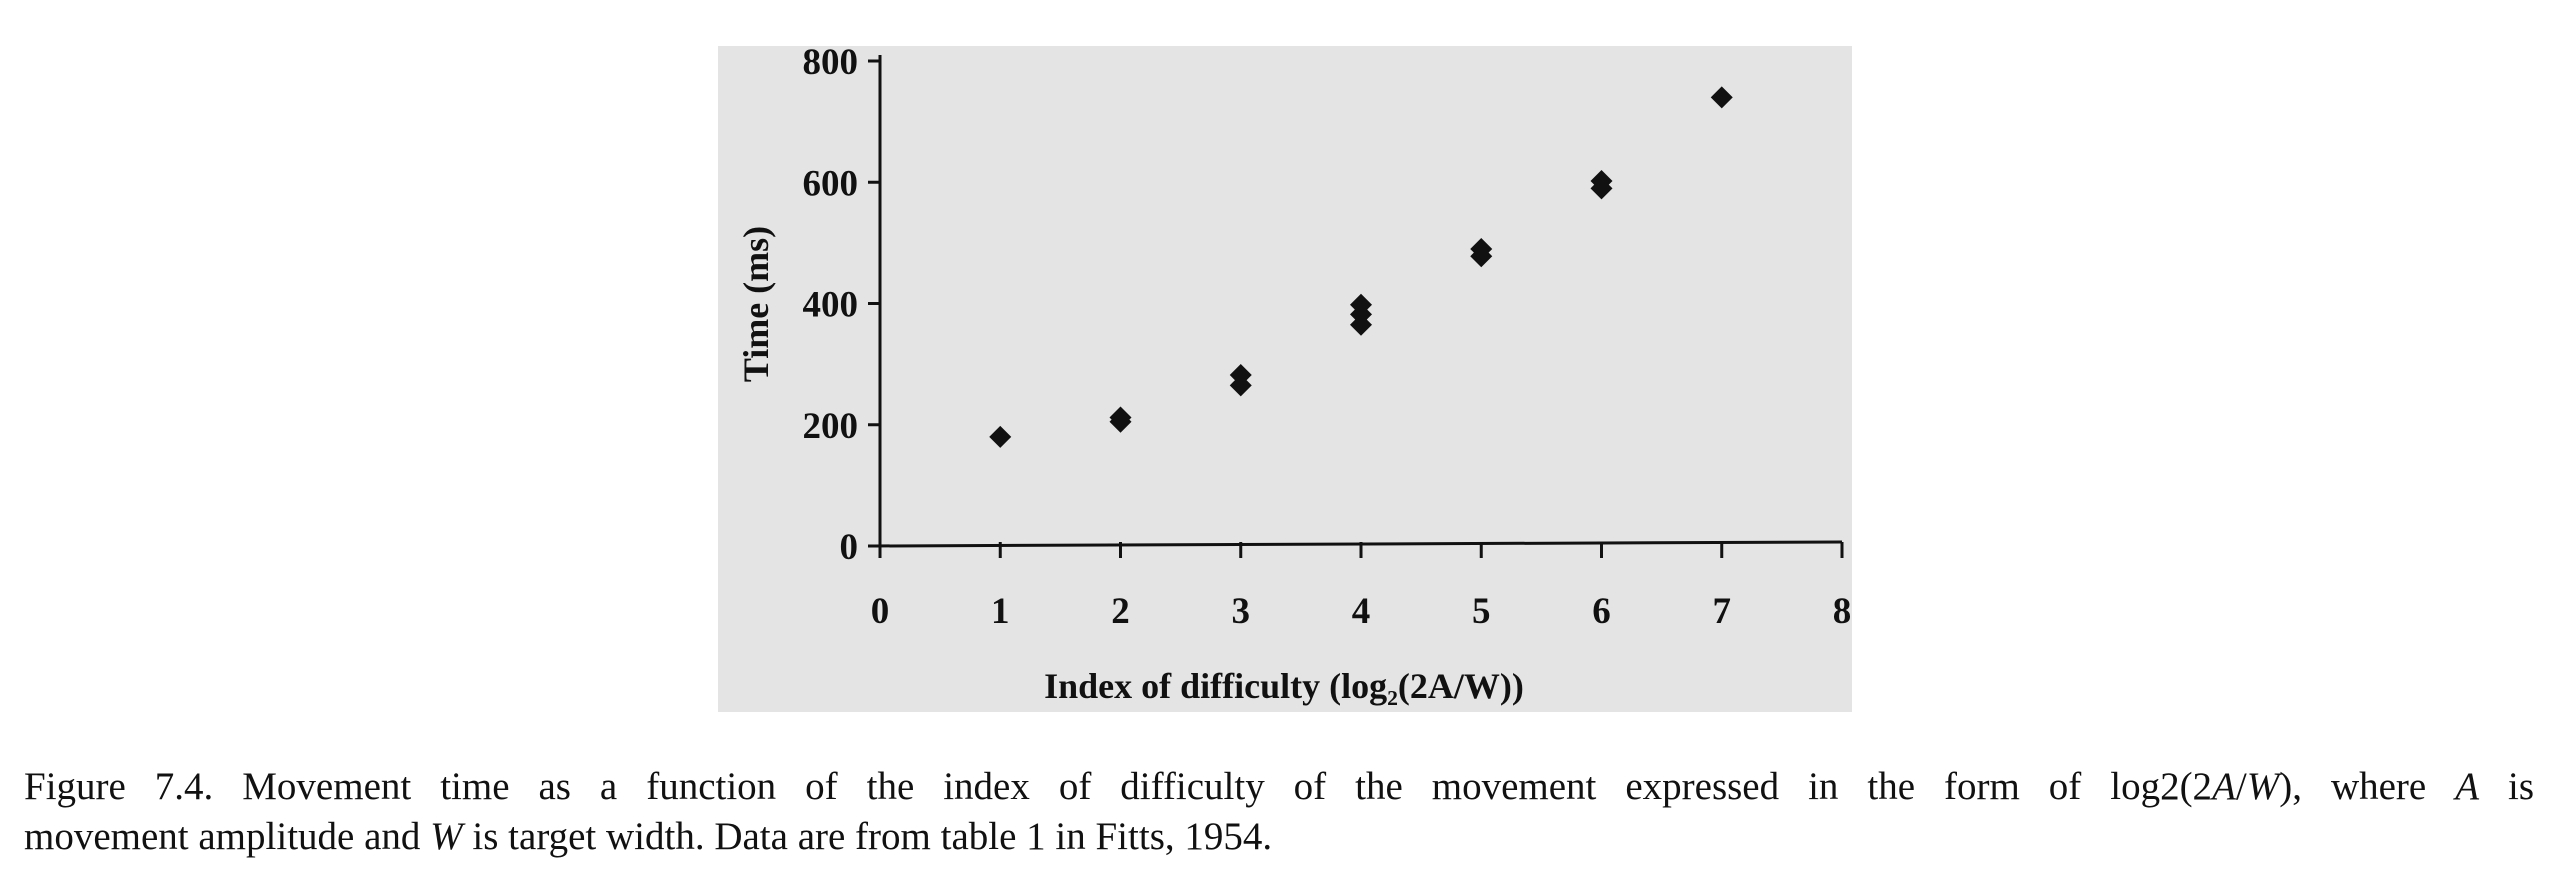  What do you see at coordinates (1358, 544) in the screenshot?
I see `x-axis-line` at bounding box center [1358, 544].